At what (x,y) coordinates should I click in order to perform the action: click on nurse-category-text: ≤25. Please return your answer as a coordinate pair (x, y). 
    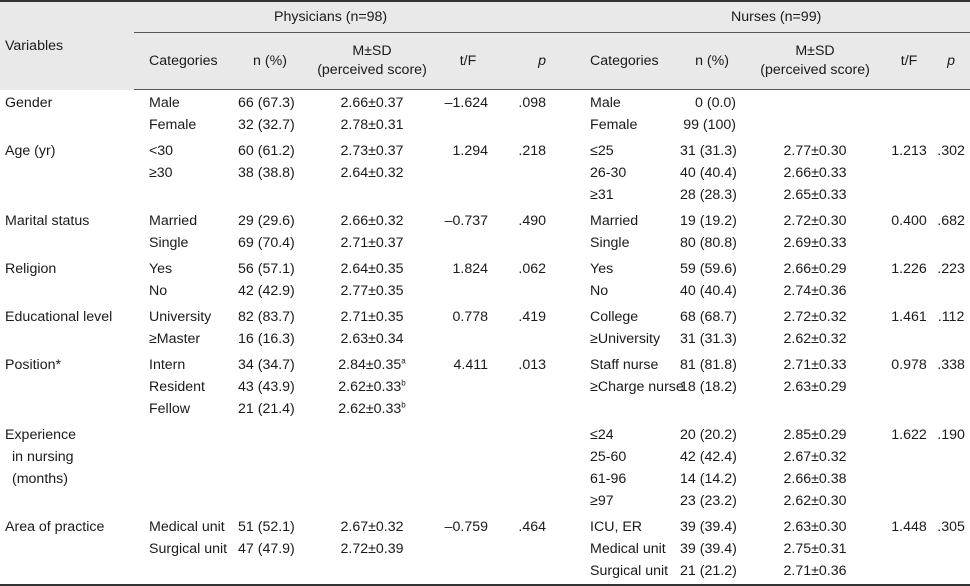
    Looking at the image, I should click on (602, 151).